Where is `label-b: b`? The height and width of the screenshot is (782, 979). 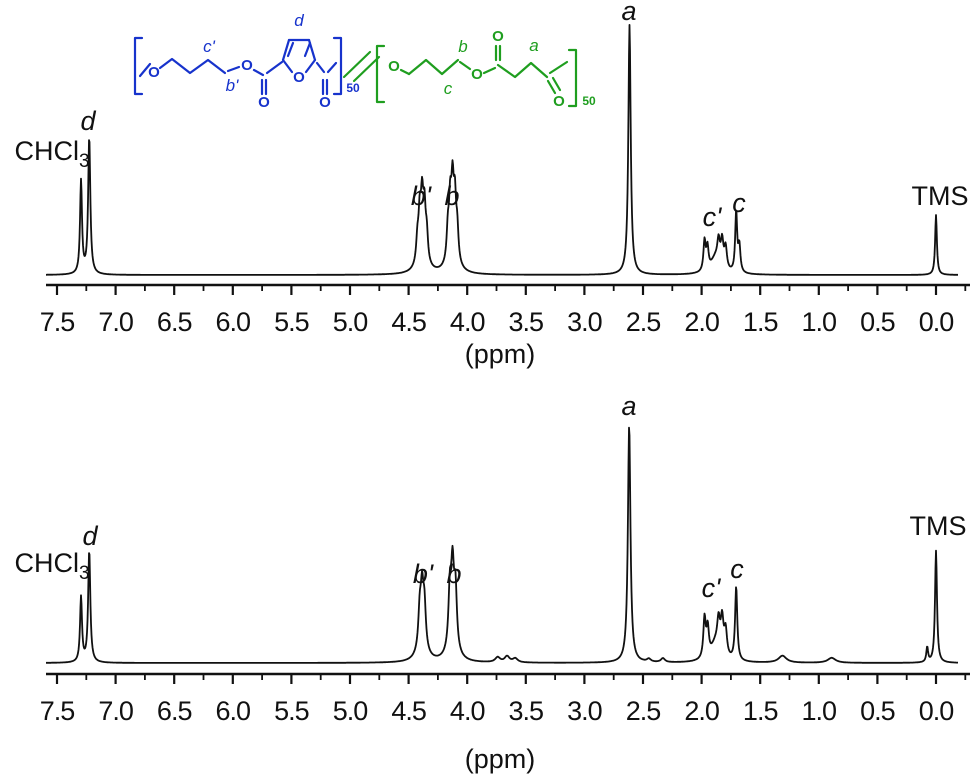 label-b: b is located at coordinates (462, 46).